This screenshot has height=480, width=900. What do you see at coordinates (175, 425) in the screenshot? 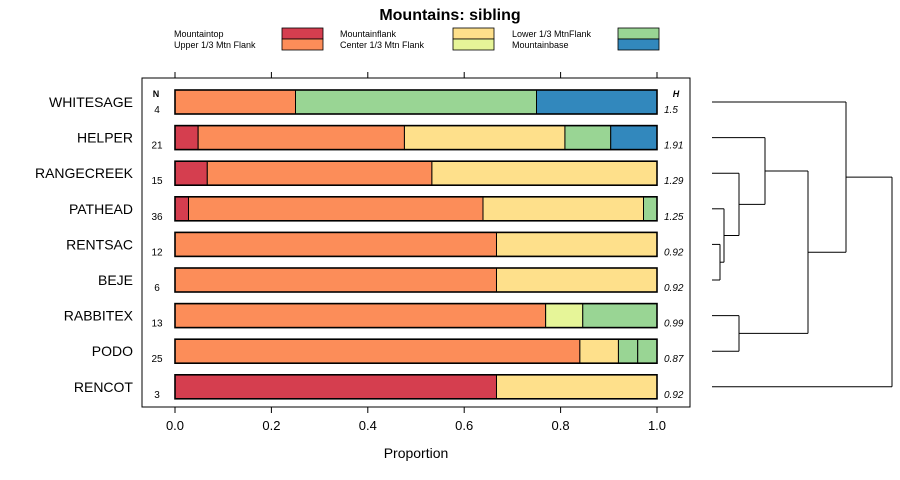
I see `x-tick-label: 0.0` at bounding box center [175, 425].